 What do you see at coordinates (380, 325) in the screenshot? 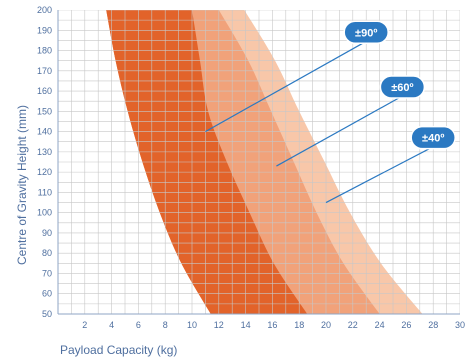
I see `x-tick-label: 24` at bounding box center [380, 325].